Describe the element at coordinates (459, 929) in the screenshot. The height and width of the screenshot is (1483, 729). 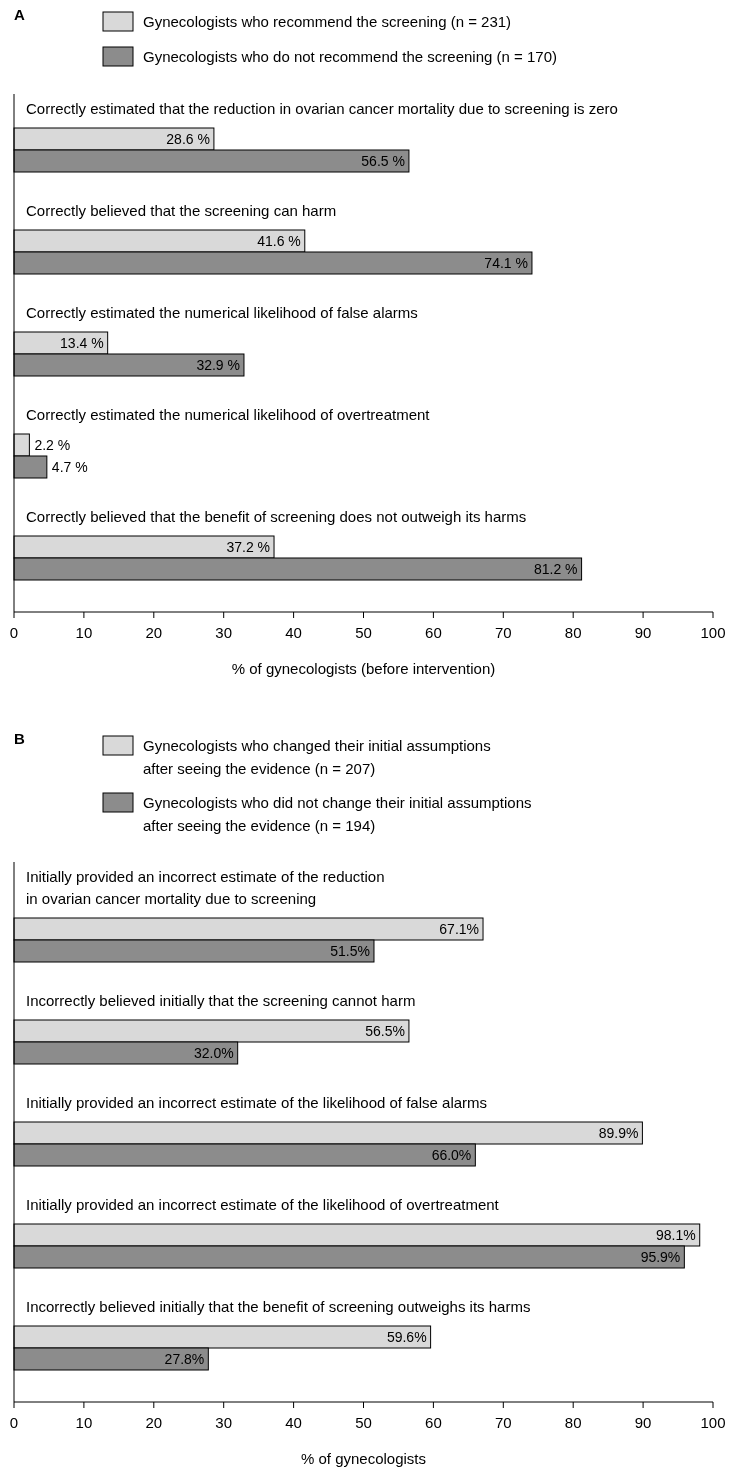
I see `data-label: 67.1%` at that location.